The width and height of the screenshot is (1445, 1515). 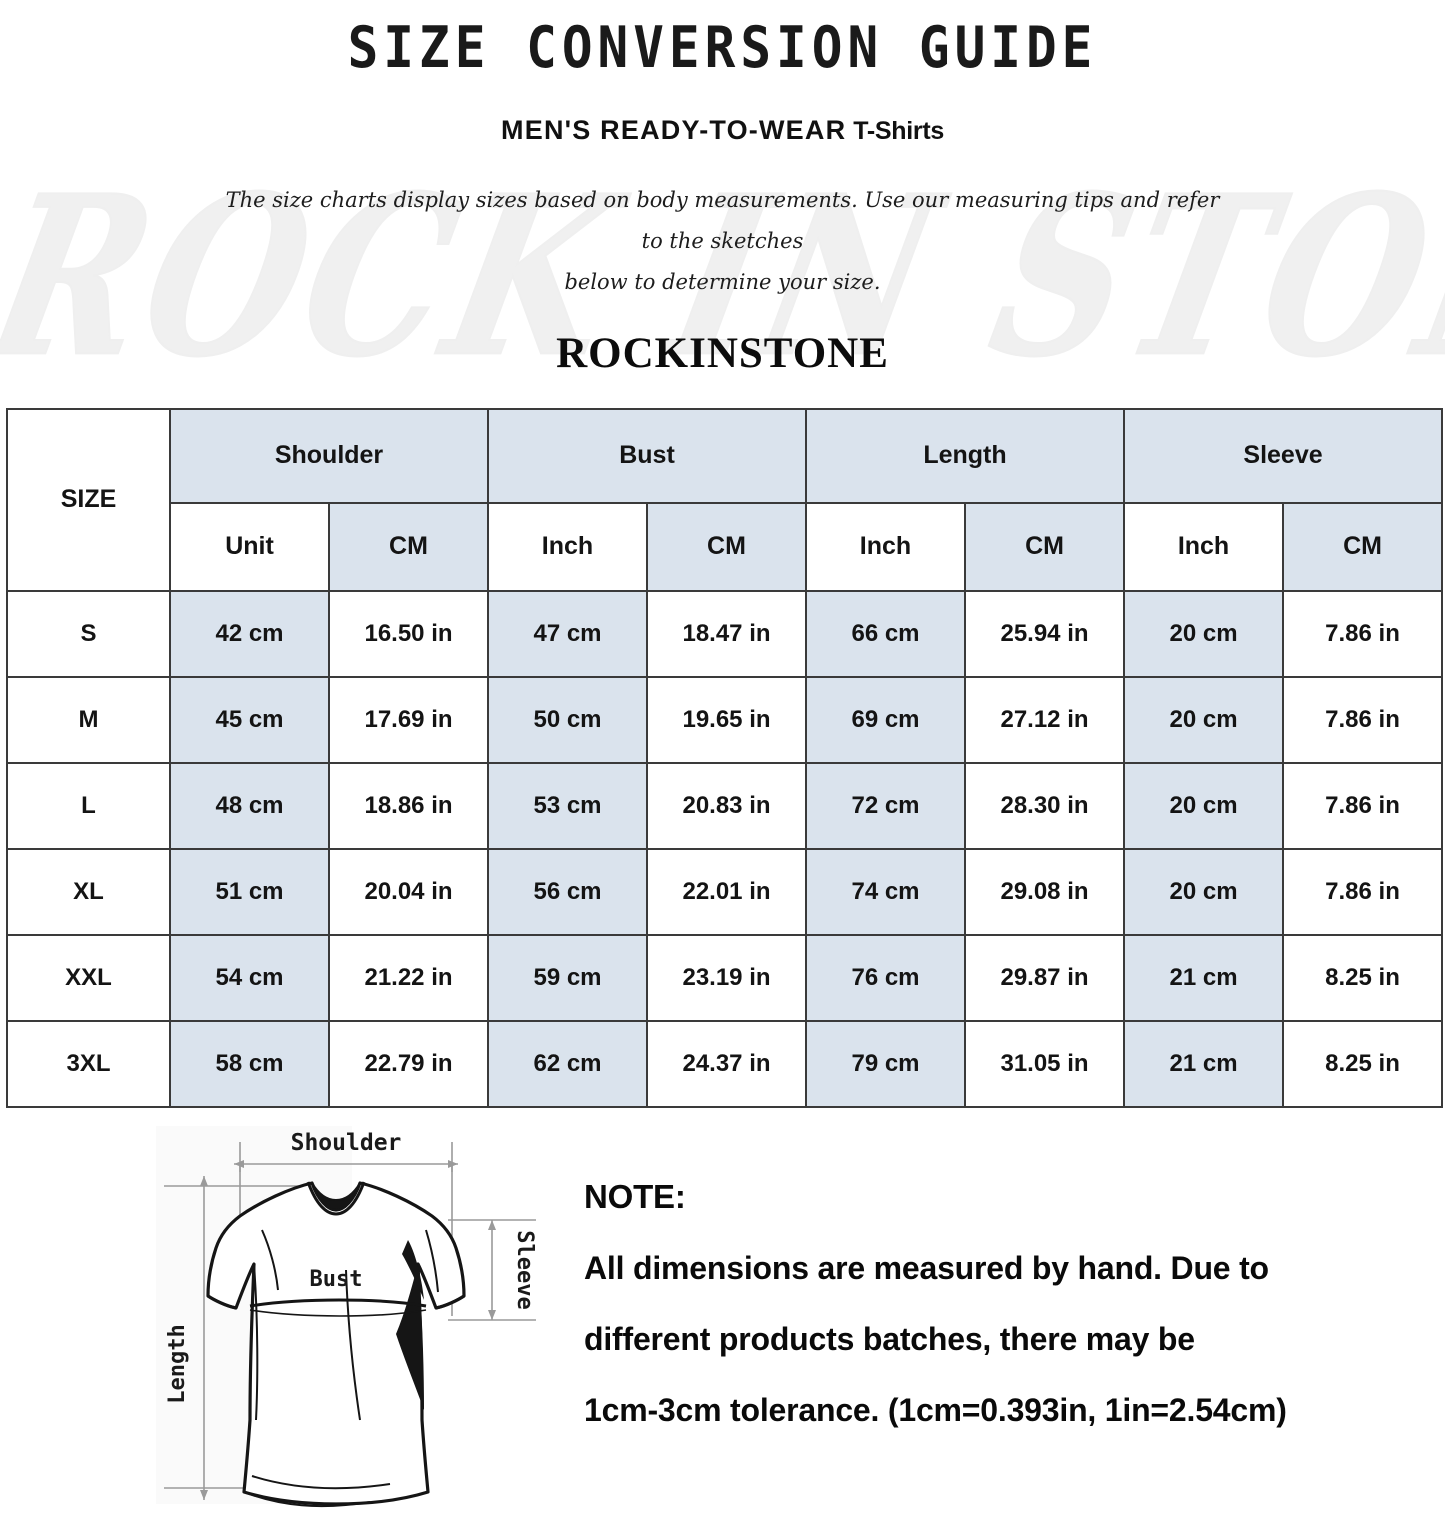 I want to click on cell-length-inch: 31.05 in, so click(x=1044, y=1063).